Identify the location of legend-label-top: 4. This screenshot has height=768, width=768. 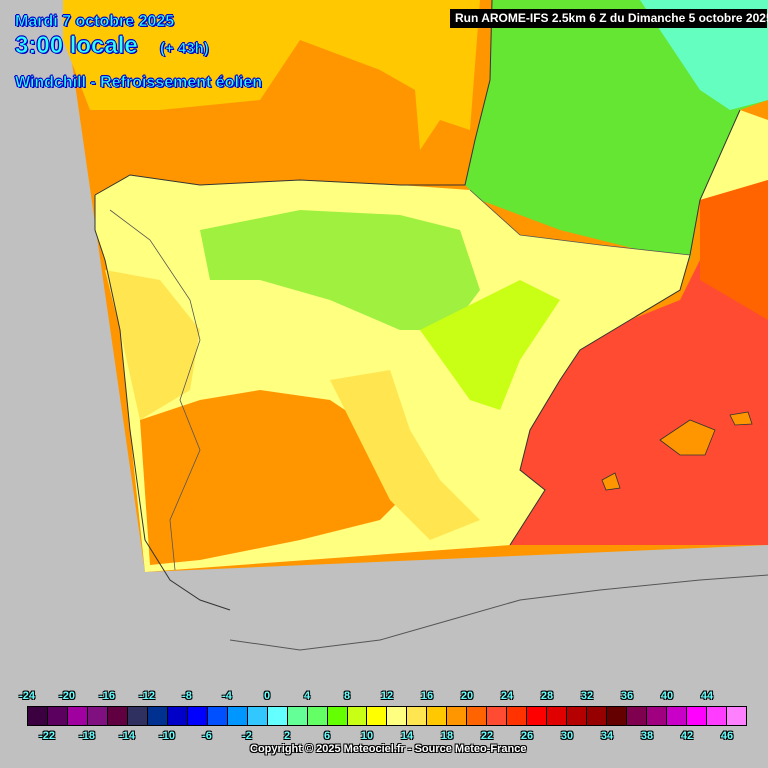
(307, 696).